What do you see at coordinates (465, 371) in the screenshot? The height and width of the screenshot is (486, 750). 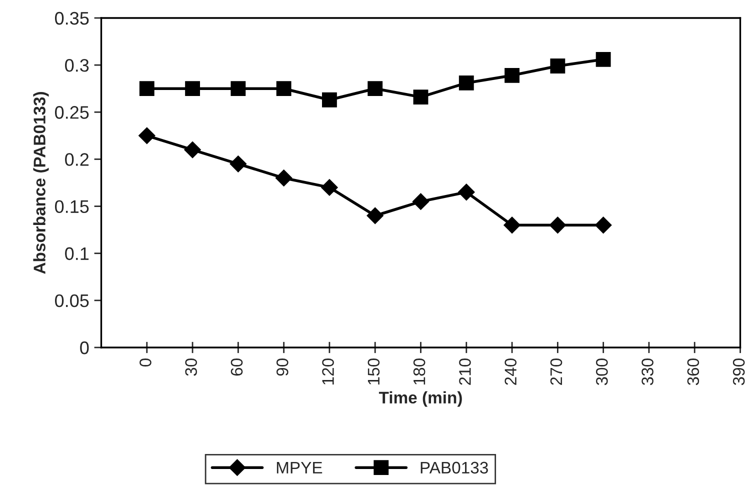 I see `x-tick-label: 210` at bounding box center [465, 371].